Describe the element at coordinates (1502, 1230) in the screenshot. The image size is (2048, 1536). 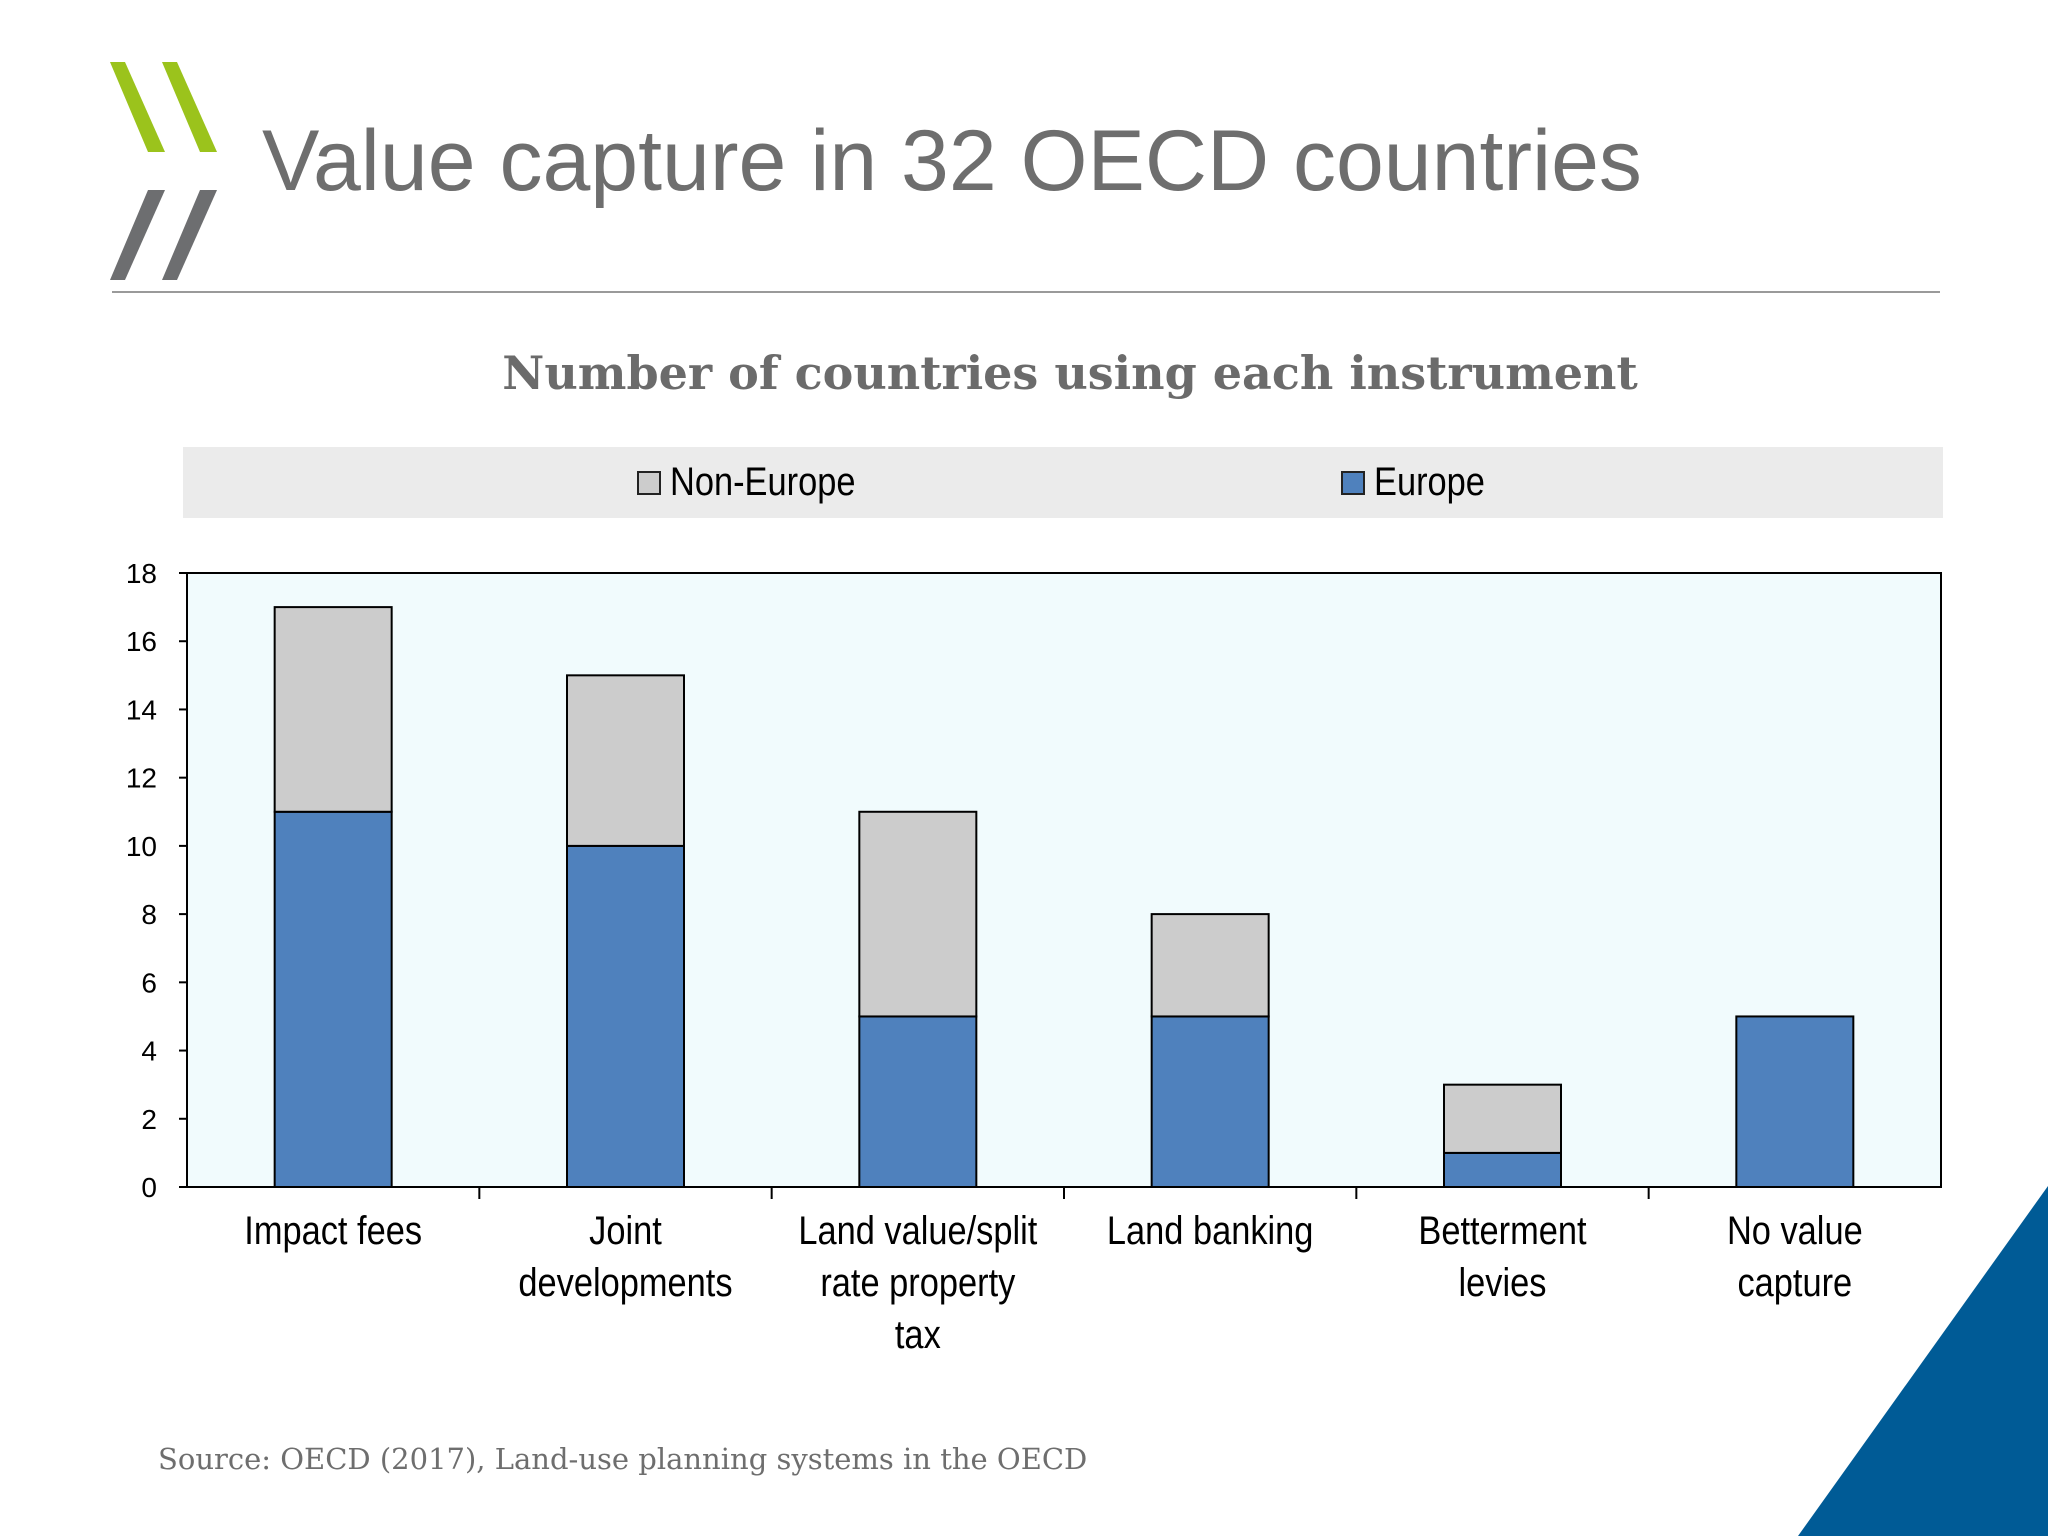
I see `category-label: Betterment` at that location.